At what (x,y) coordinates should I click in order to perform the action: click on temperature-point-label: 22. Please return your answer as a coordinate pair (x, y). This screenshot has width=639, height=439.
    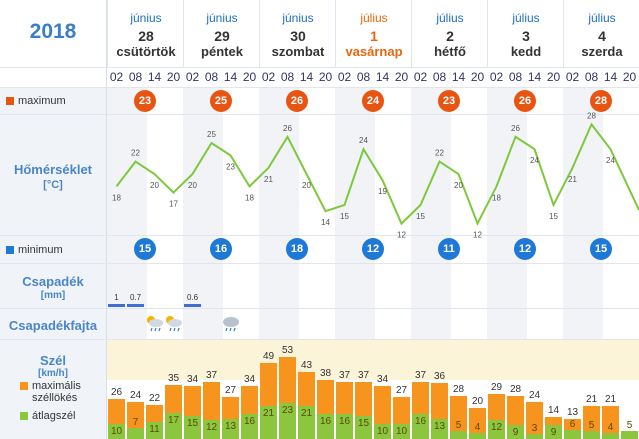
    Looking at the image, I should click on (439, 153).